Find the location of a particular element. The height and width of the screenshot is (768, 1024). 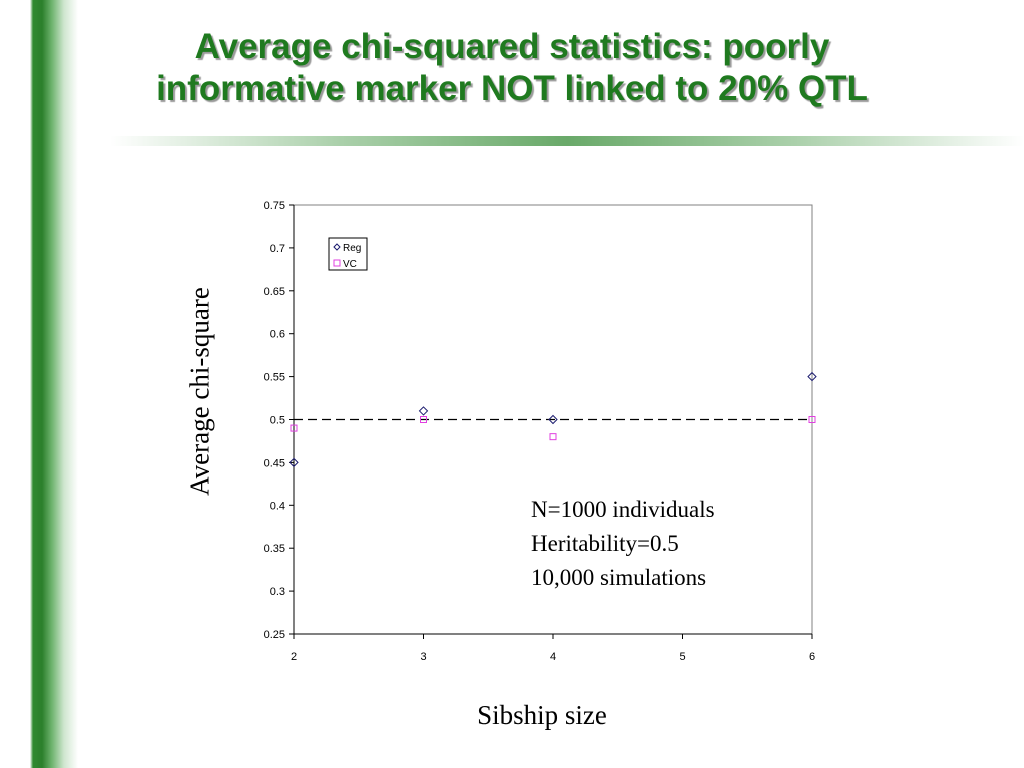

x-axis-label: Sibship size is located at coordinates (542, 715).